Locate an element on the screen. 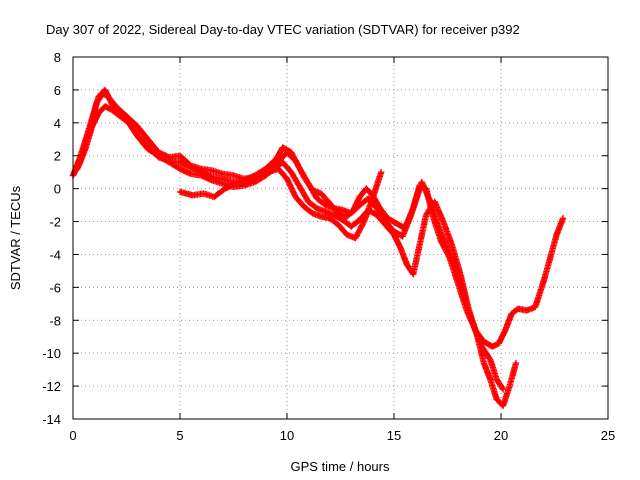  y-tick-label: -10 is located at coordinates (51, 353).